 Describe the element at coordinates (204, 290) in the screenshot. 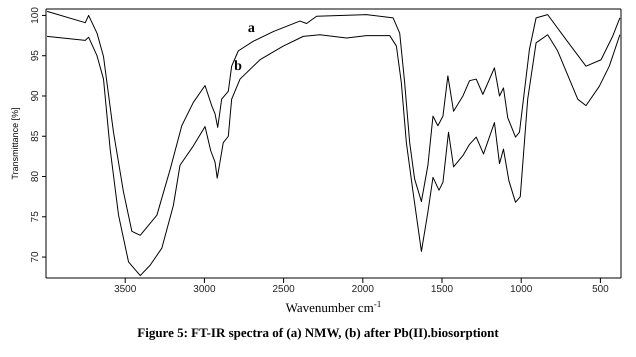

I see `x-tick-label: 3000` at that location.